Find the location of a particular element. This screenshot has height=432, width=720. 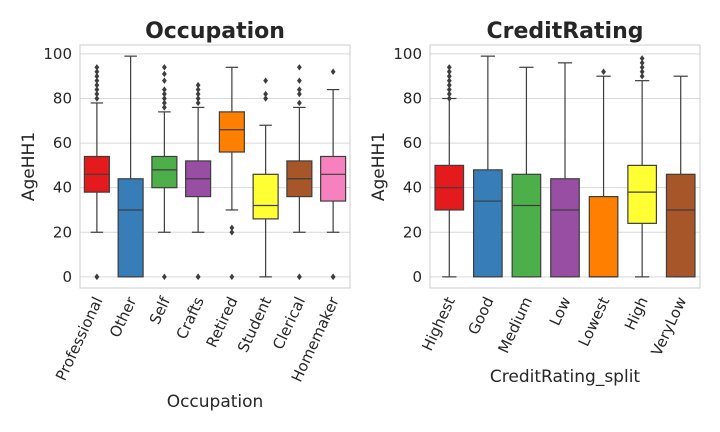

y-tick-label: 80 is located at coordinates (412, 99).